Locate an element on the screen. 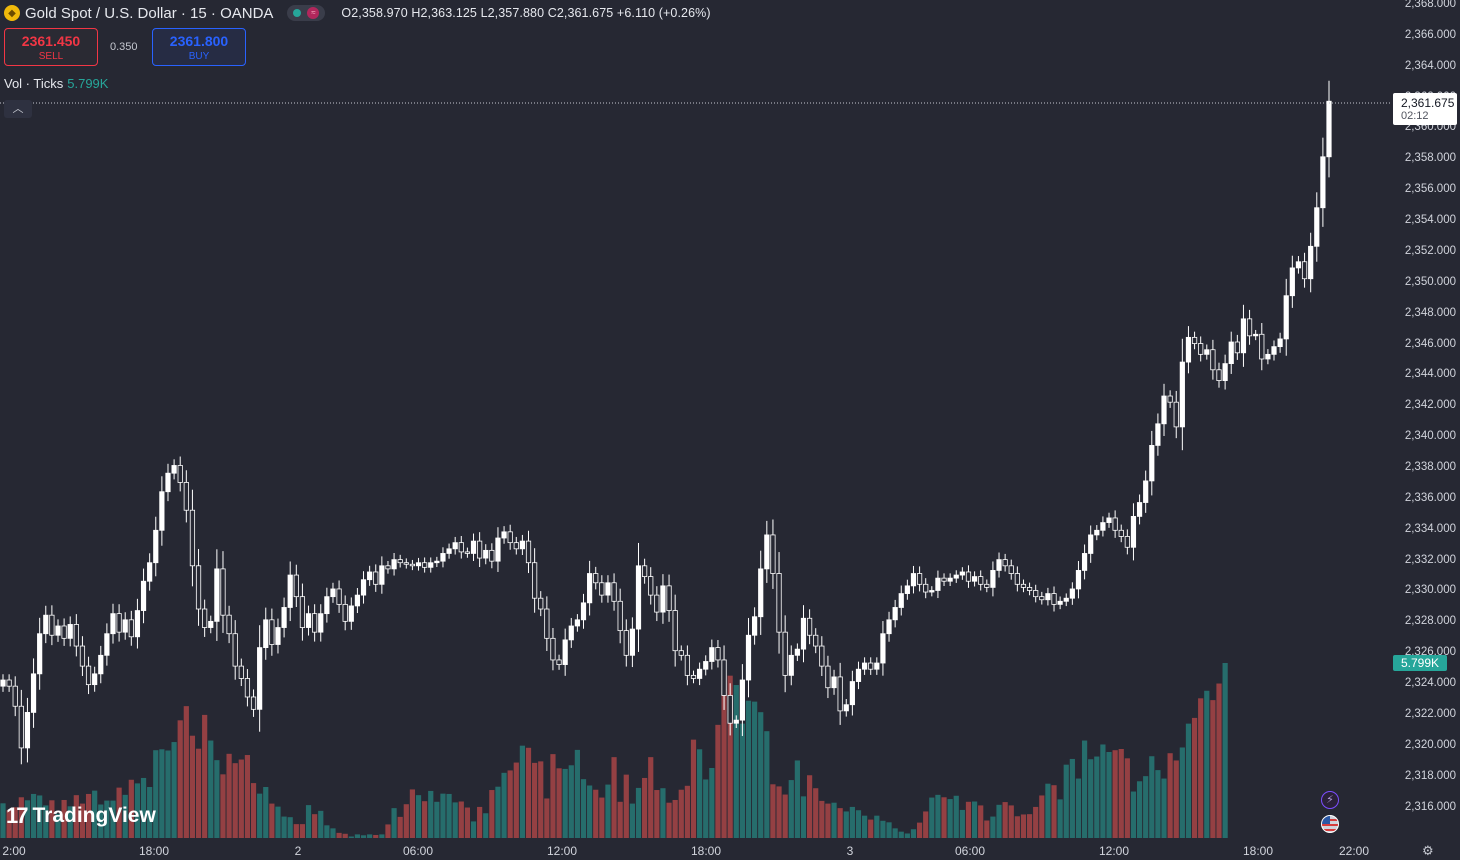 This screenshot has height=860, width=1460. lightning-icon: ⚡ is located at coordinates (1330, 800).